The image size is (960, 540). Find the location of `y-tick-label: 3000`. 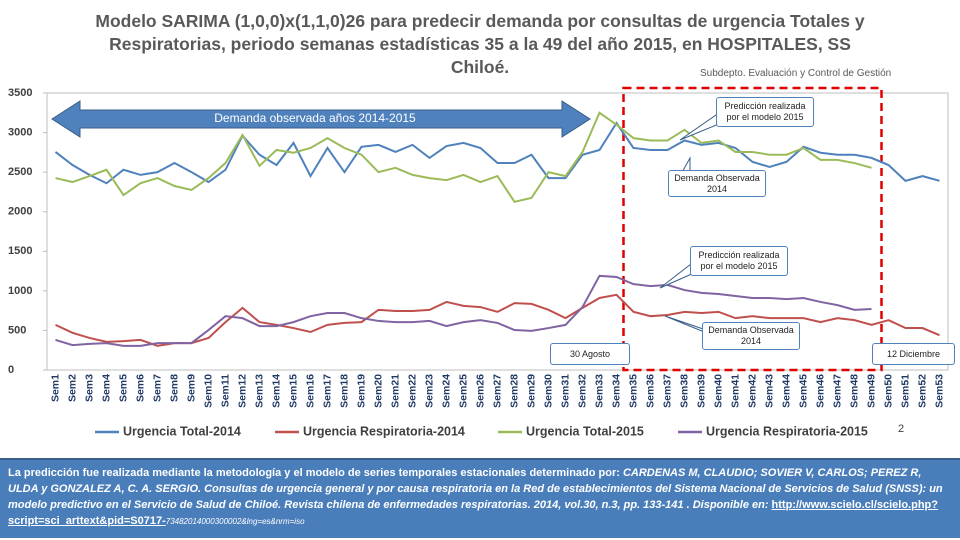

y-tick-label: 3000 is located at coordinates (20, 132).